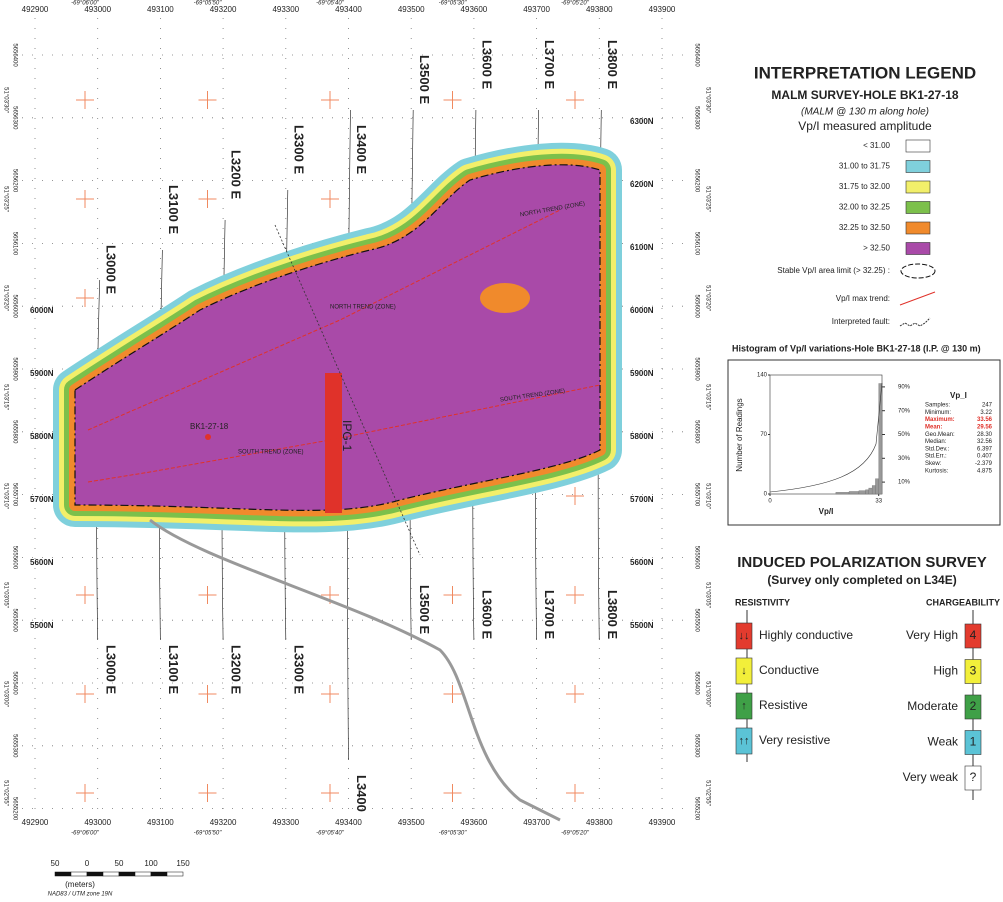  I want to click on histogram-frame, so click(864, 442).